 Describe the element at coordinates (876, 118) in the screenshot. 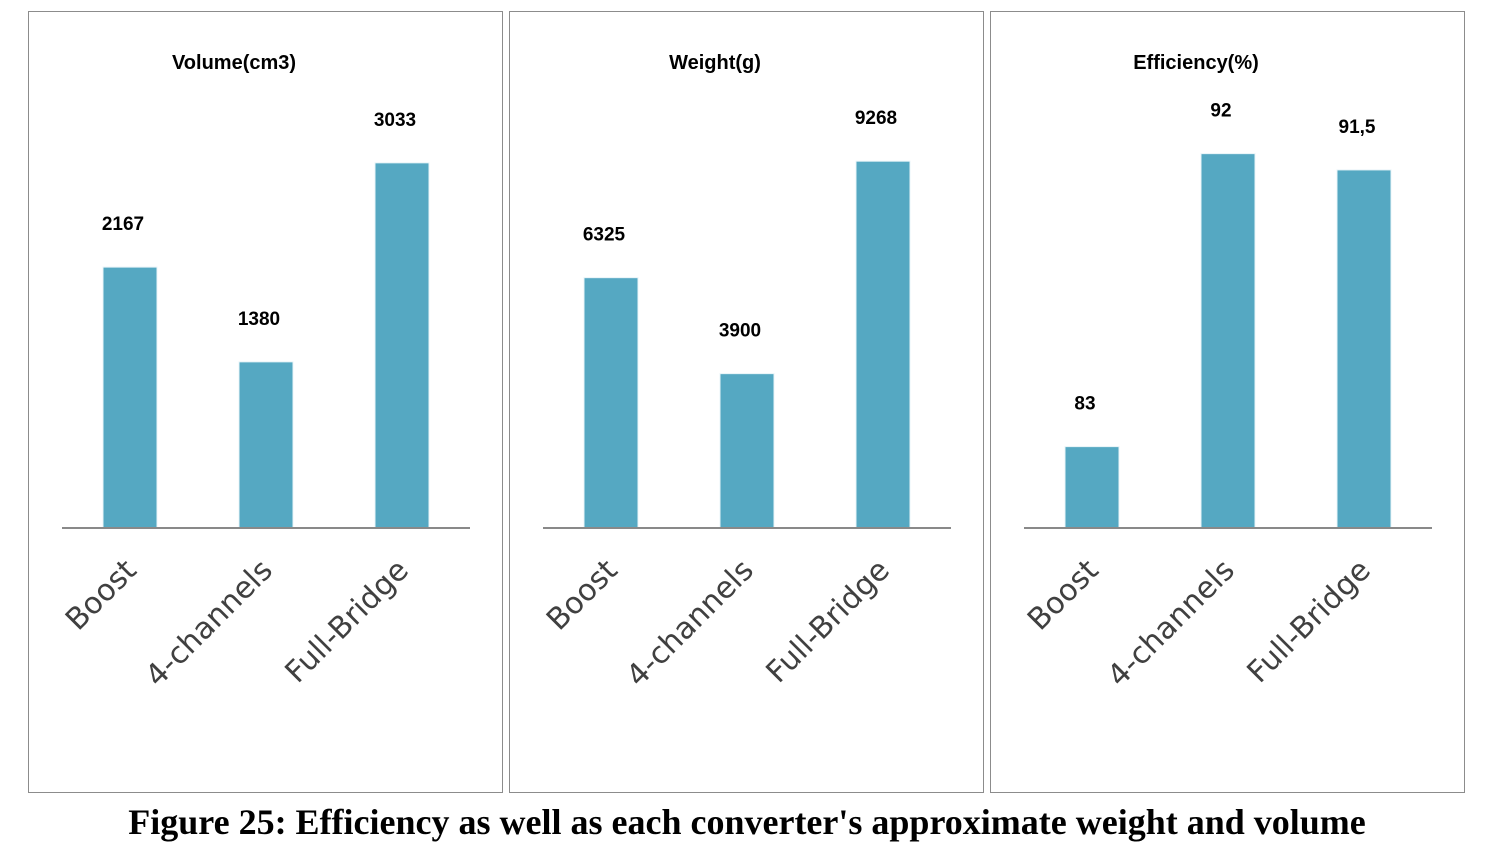

I see `weight-value-label-2: 9268` at that location.